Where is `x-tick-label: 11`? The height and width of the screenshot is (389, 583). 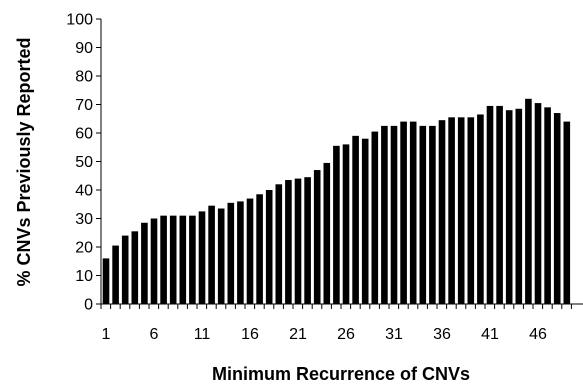
x-tick-label: 11 is located at coordinates (202, 334).